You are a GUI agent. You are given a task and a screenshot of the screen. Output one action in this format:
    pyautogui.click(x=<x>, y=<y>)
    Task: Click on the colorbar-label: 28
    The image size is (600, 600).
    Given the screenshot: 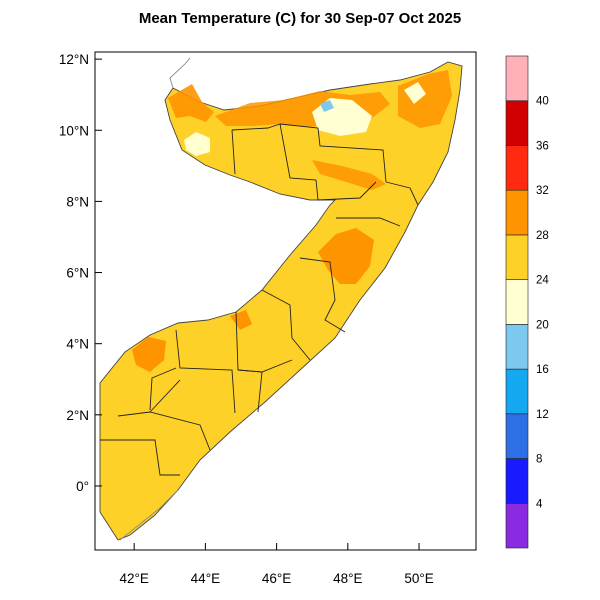 What is the action you would take?
    pyautogui.click(x=542, y=236)
    